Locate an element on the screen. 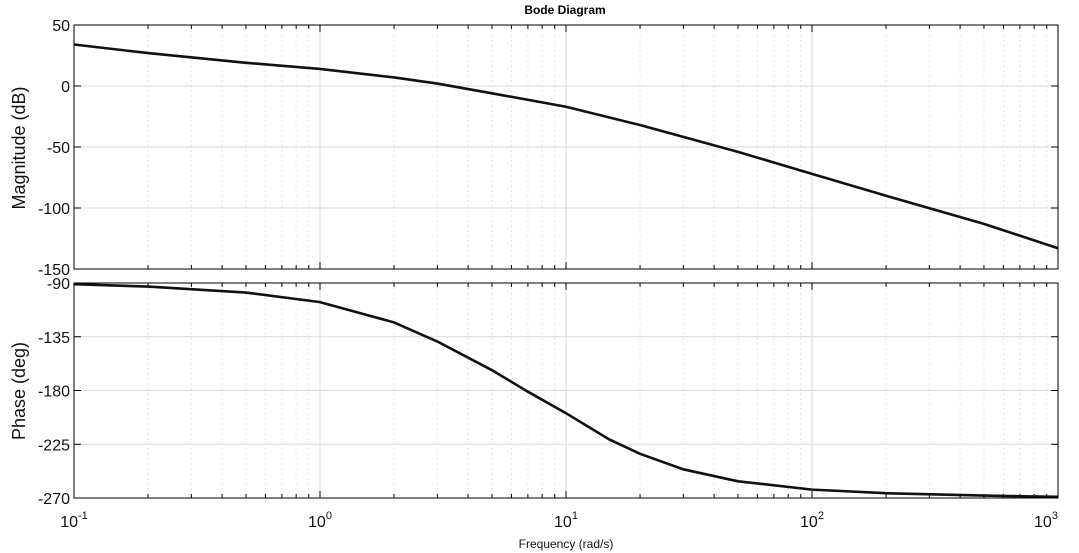 The image size is (1079, 553). magnitude-y-tick-label: -50 is located at coordinates (58, 148).